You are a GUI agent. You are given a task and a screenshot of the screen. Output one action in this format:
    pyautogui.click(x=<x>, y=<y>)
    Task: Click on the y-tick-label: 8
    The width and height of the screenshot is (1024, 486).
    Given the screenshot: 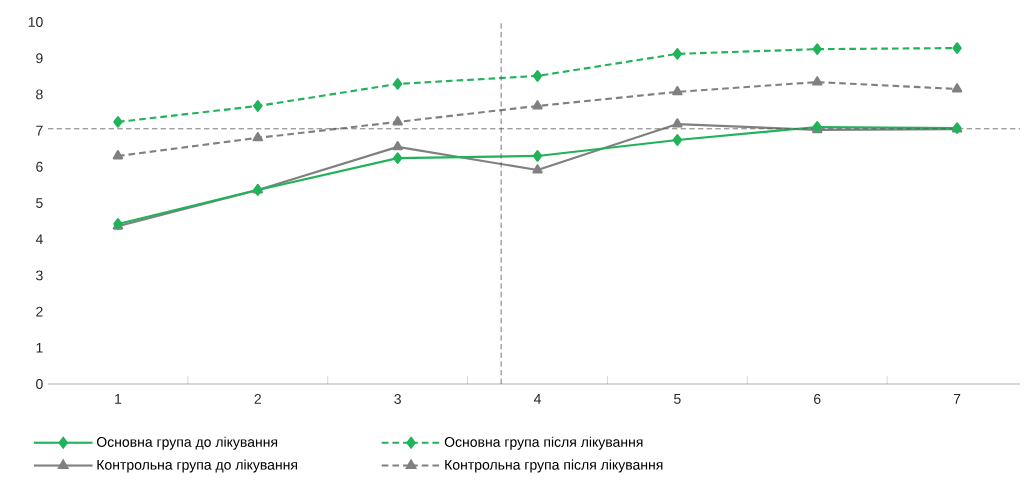 What is the action you would take?
    pyautogui.click(x=39, y=94)
    